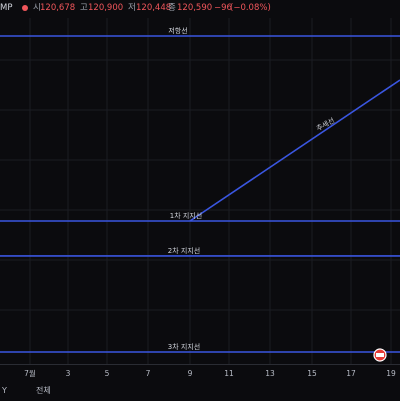 This screenshot has height=401, width=400. What do you see at coordinates (37, 8) in the screenshot?
I see `open-label: 시` at bounding box center [37, 8].